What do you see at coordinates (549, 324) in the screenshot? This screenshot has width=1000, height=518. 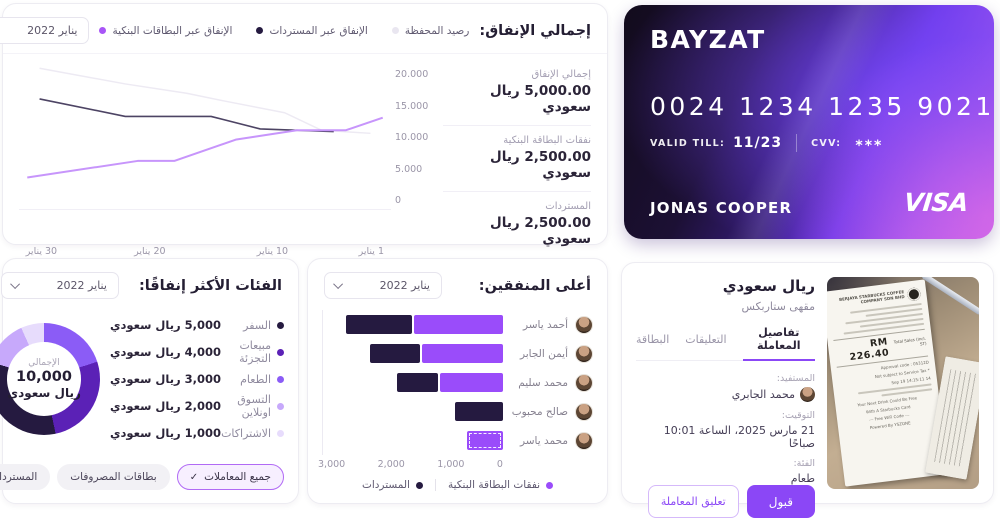 I see `spender-name-block: أحمد ياسر` at bounding box center [549, 324].